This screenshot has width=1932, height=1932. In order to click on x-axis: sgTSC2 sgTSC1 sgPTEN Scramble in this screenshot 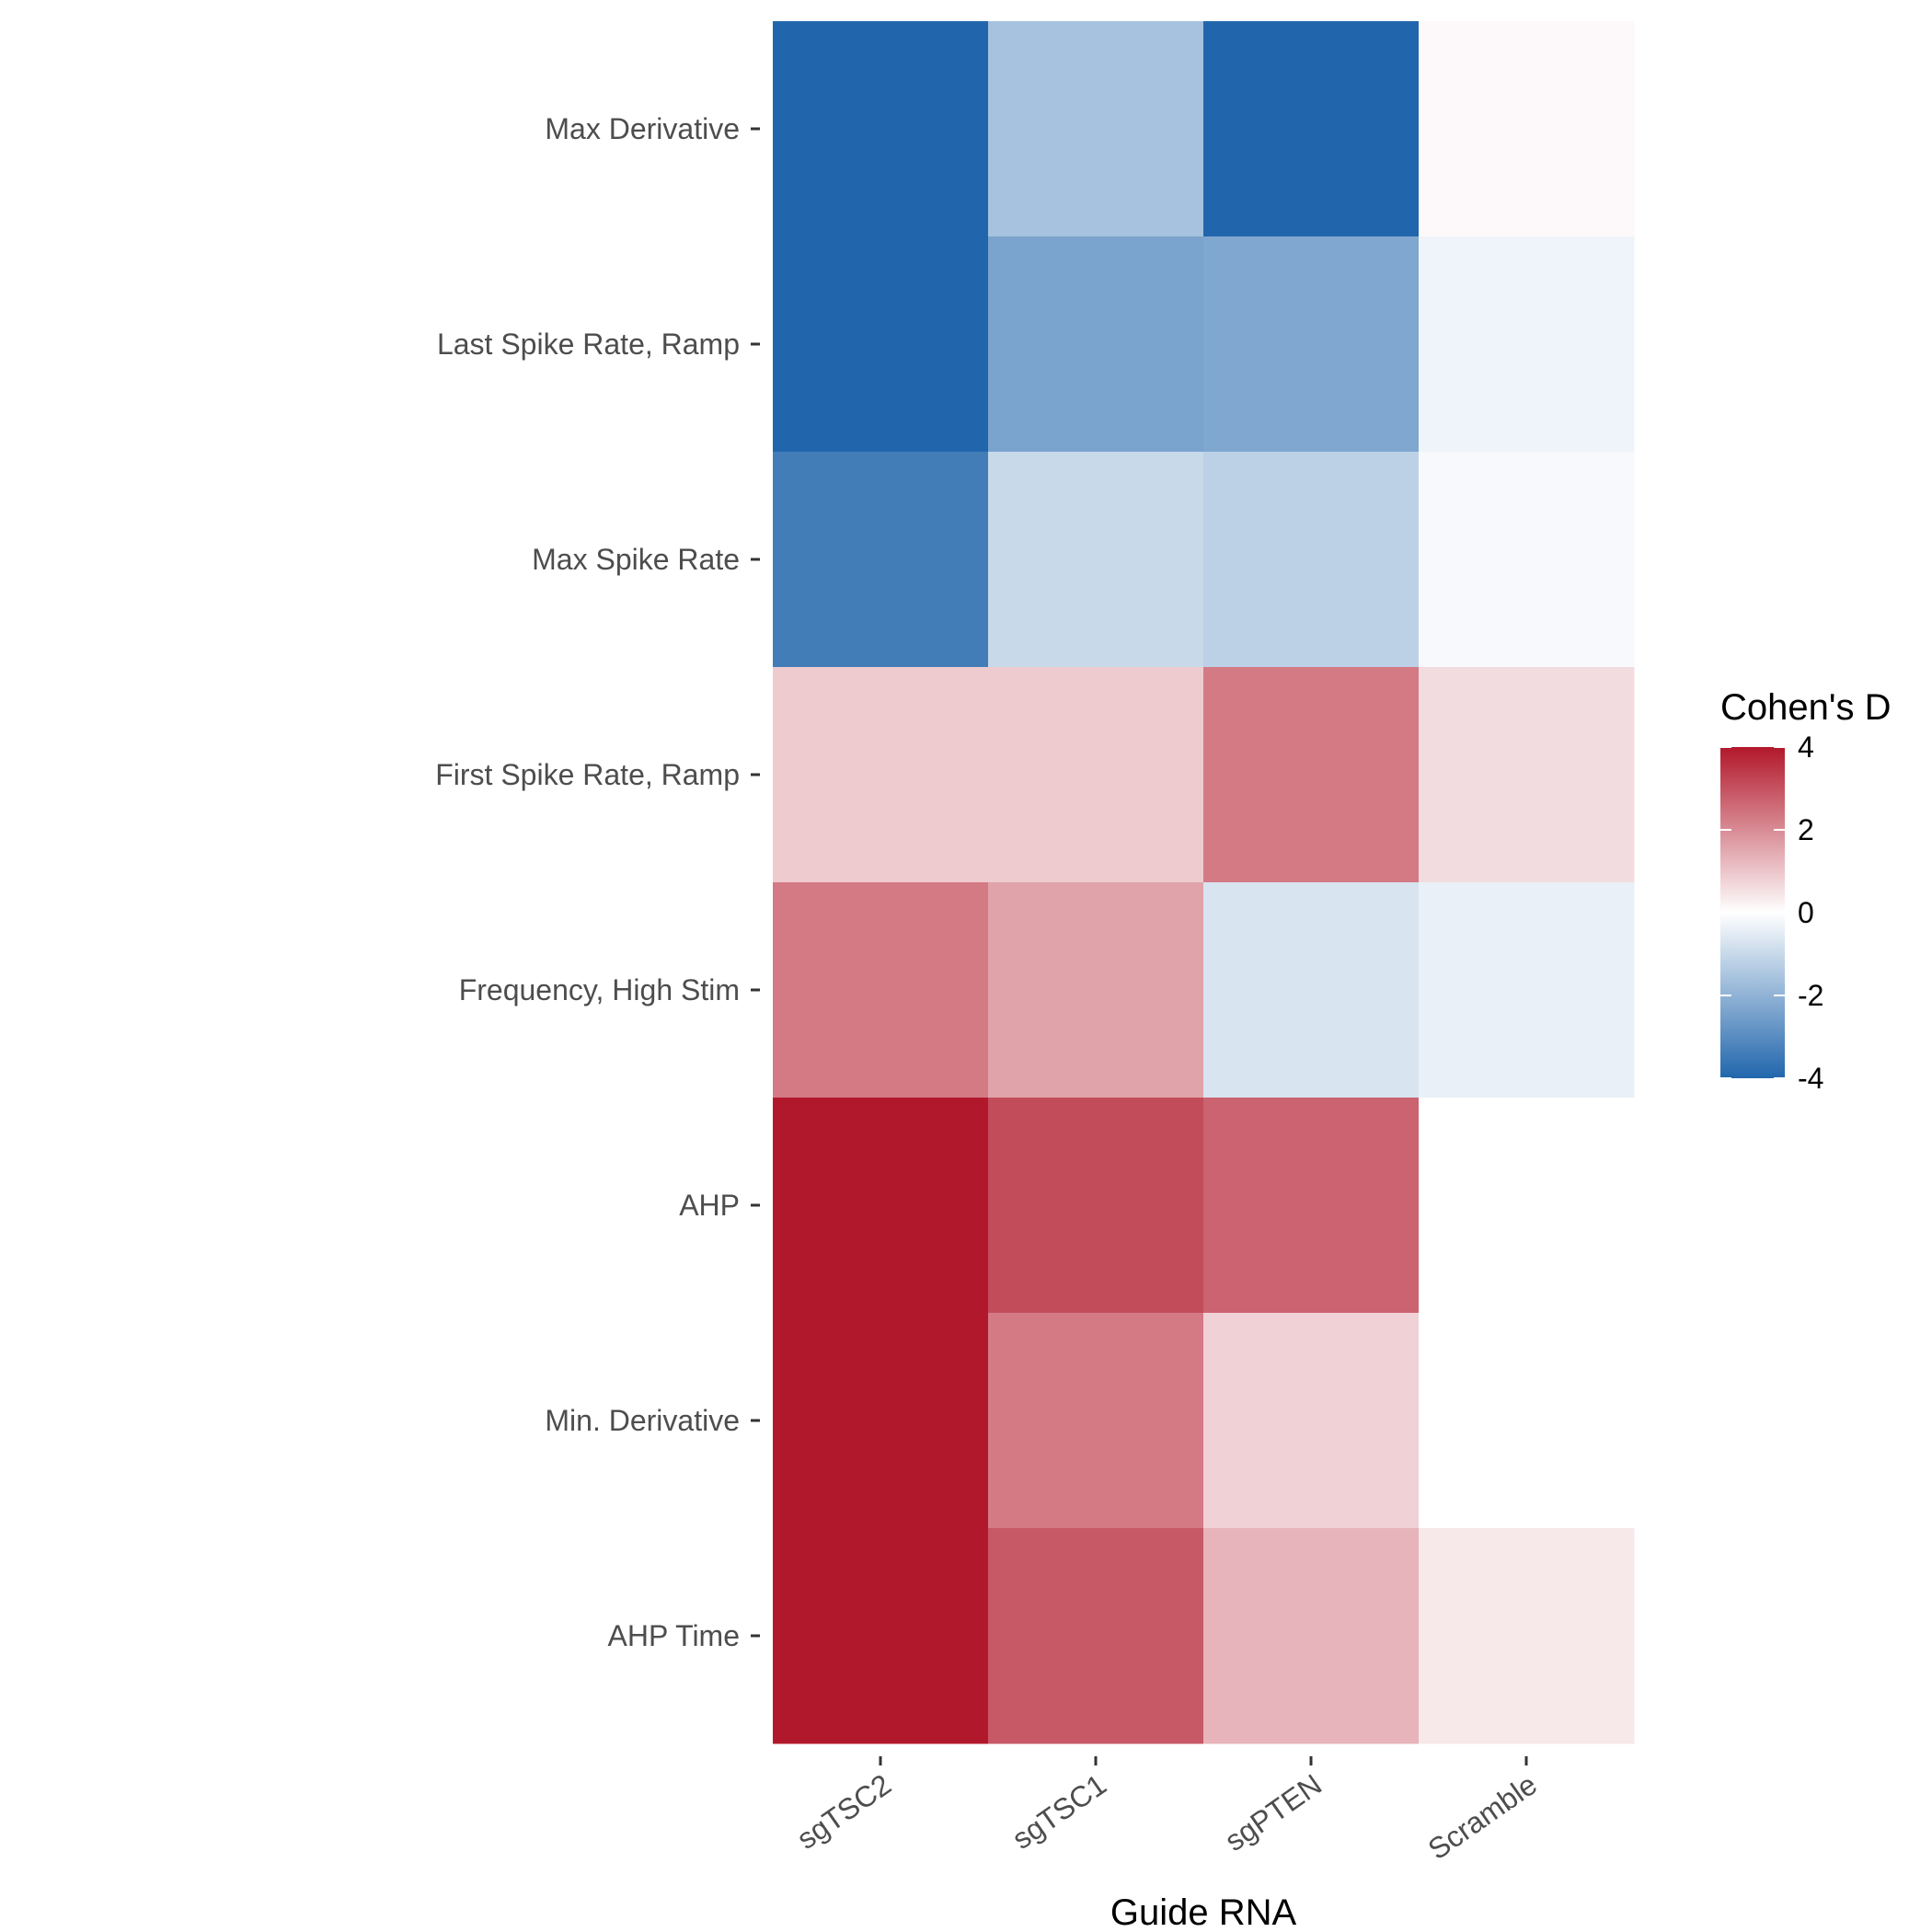, I will do `click(1167, 1811)`.